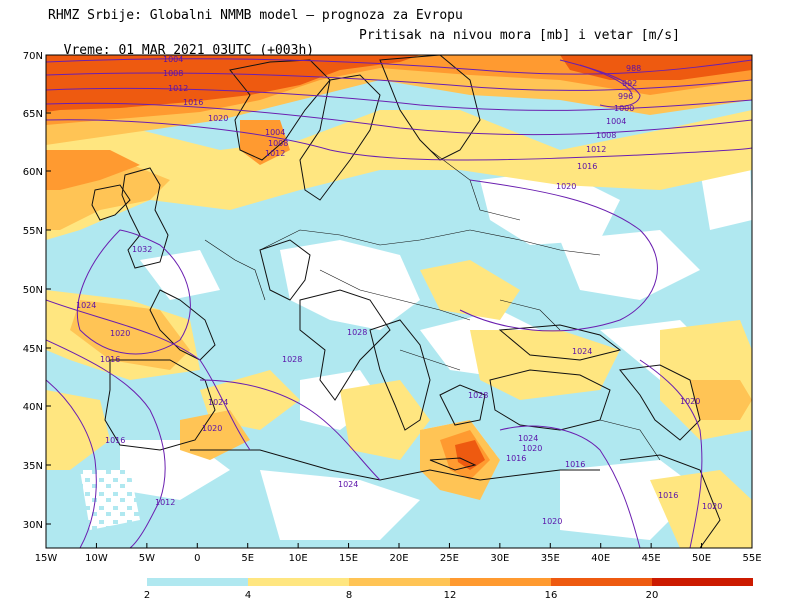 This screenshot has height=600, width=800. I want to click on longitude-tick-label: 35E, so click(550, 558).